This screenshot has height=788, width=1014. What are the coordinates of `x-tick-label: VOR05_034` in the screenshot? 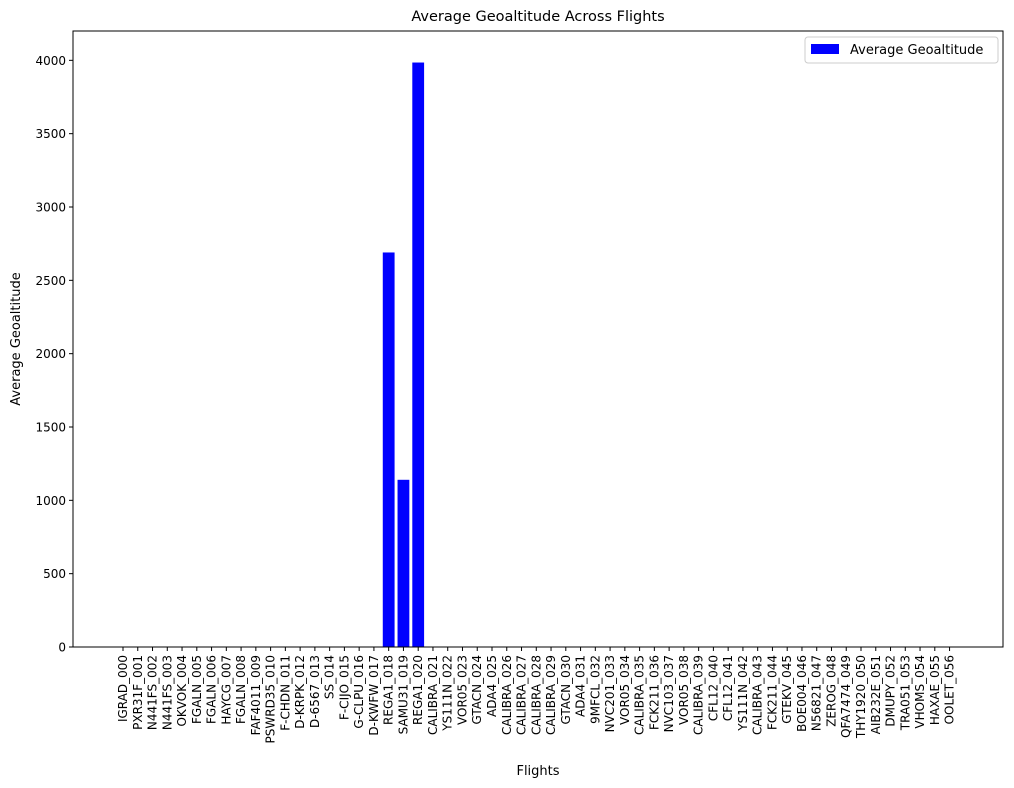 It's located at (625, 690).